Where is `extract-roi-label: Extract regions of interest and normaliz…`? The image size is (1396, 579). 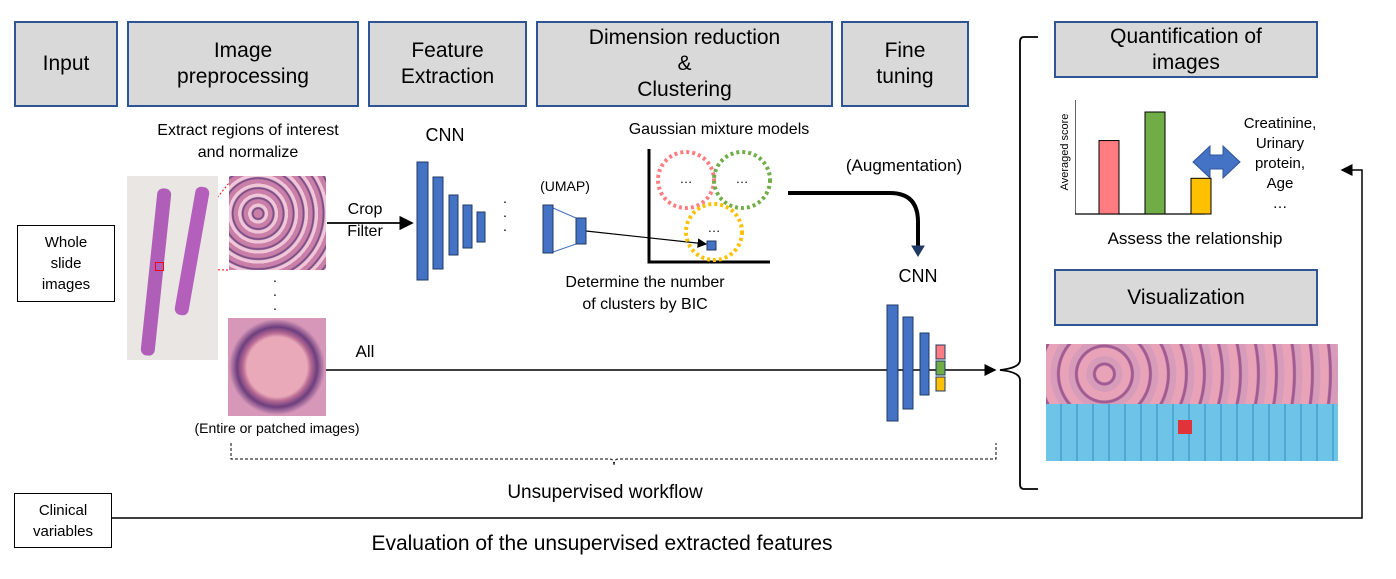
extract-roi-label: Extract regions of interest and normaliz… is located at coordinates (248, 141).